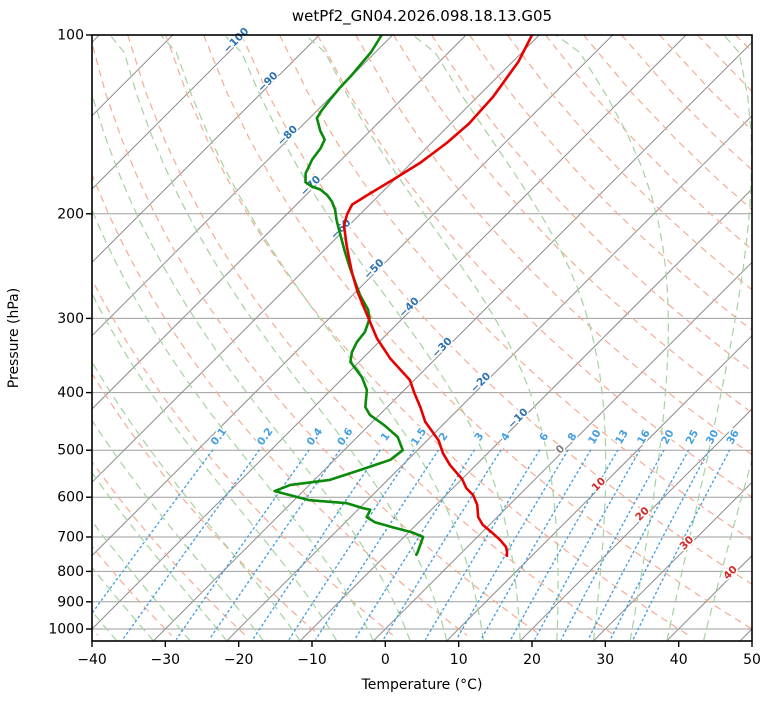 This screenshot has width=775, height=708. I want to click on y-tick-label-400: 400, so click(70, 393).